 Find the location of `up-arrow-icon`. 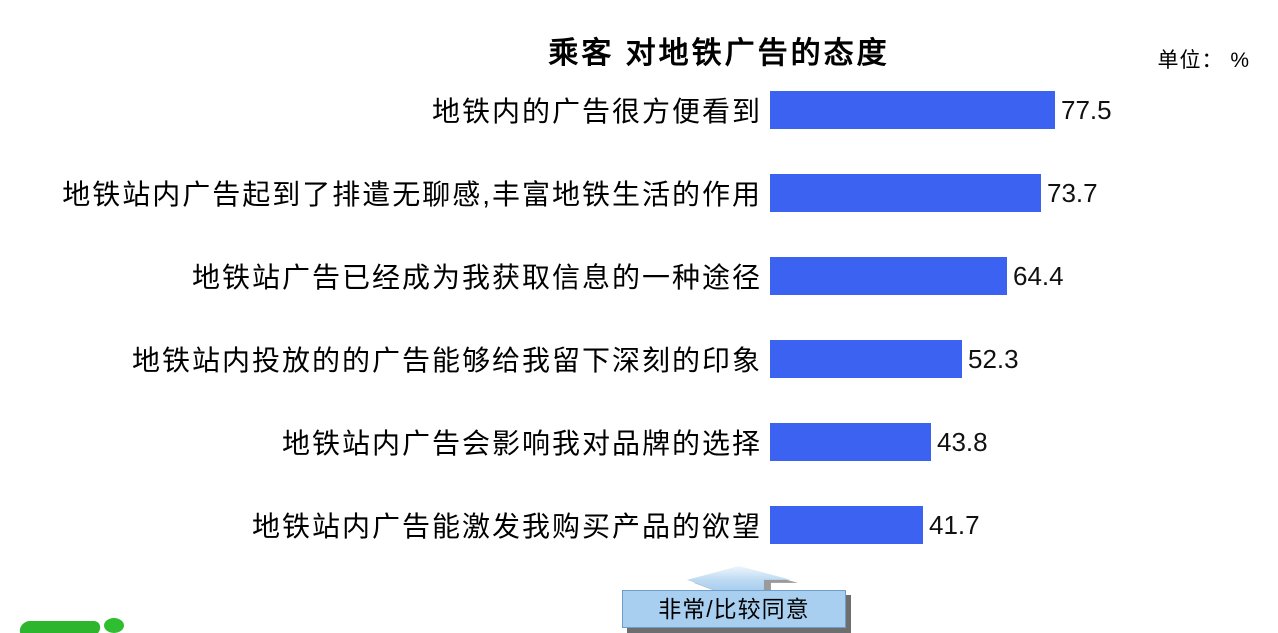

up-arrow-icon is located at coordinates (742, 579).